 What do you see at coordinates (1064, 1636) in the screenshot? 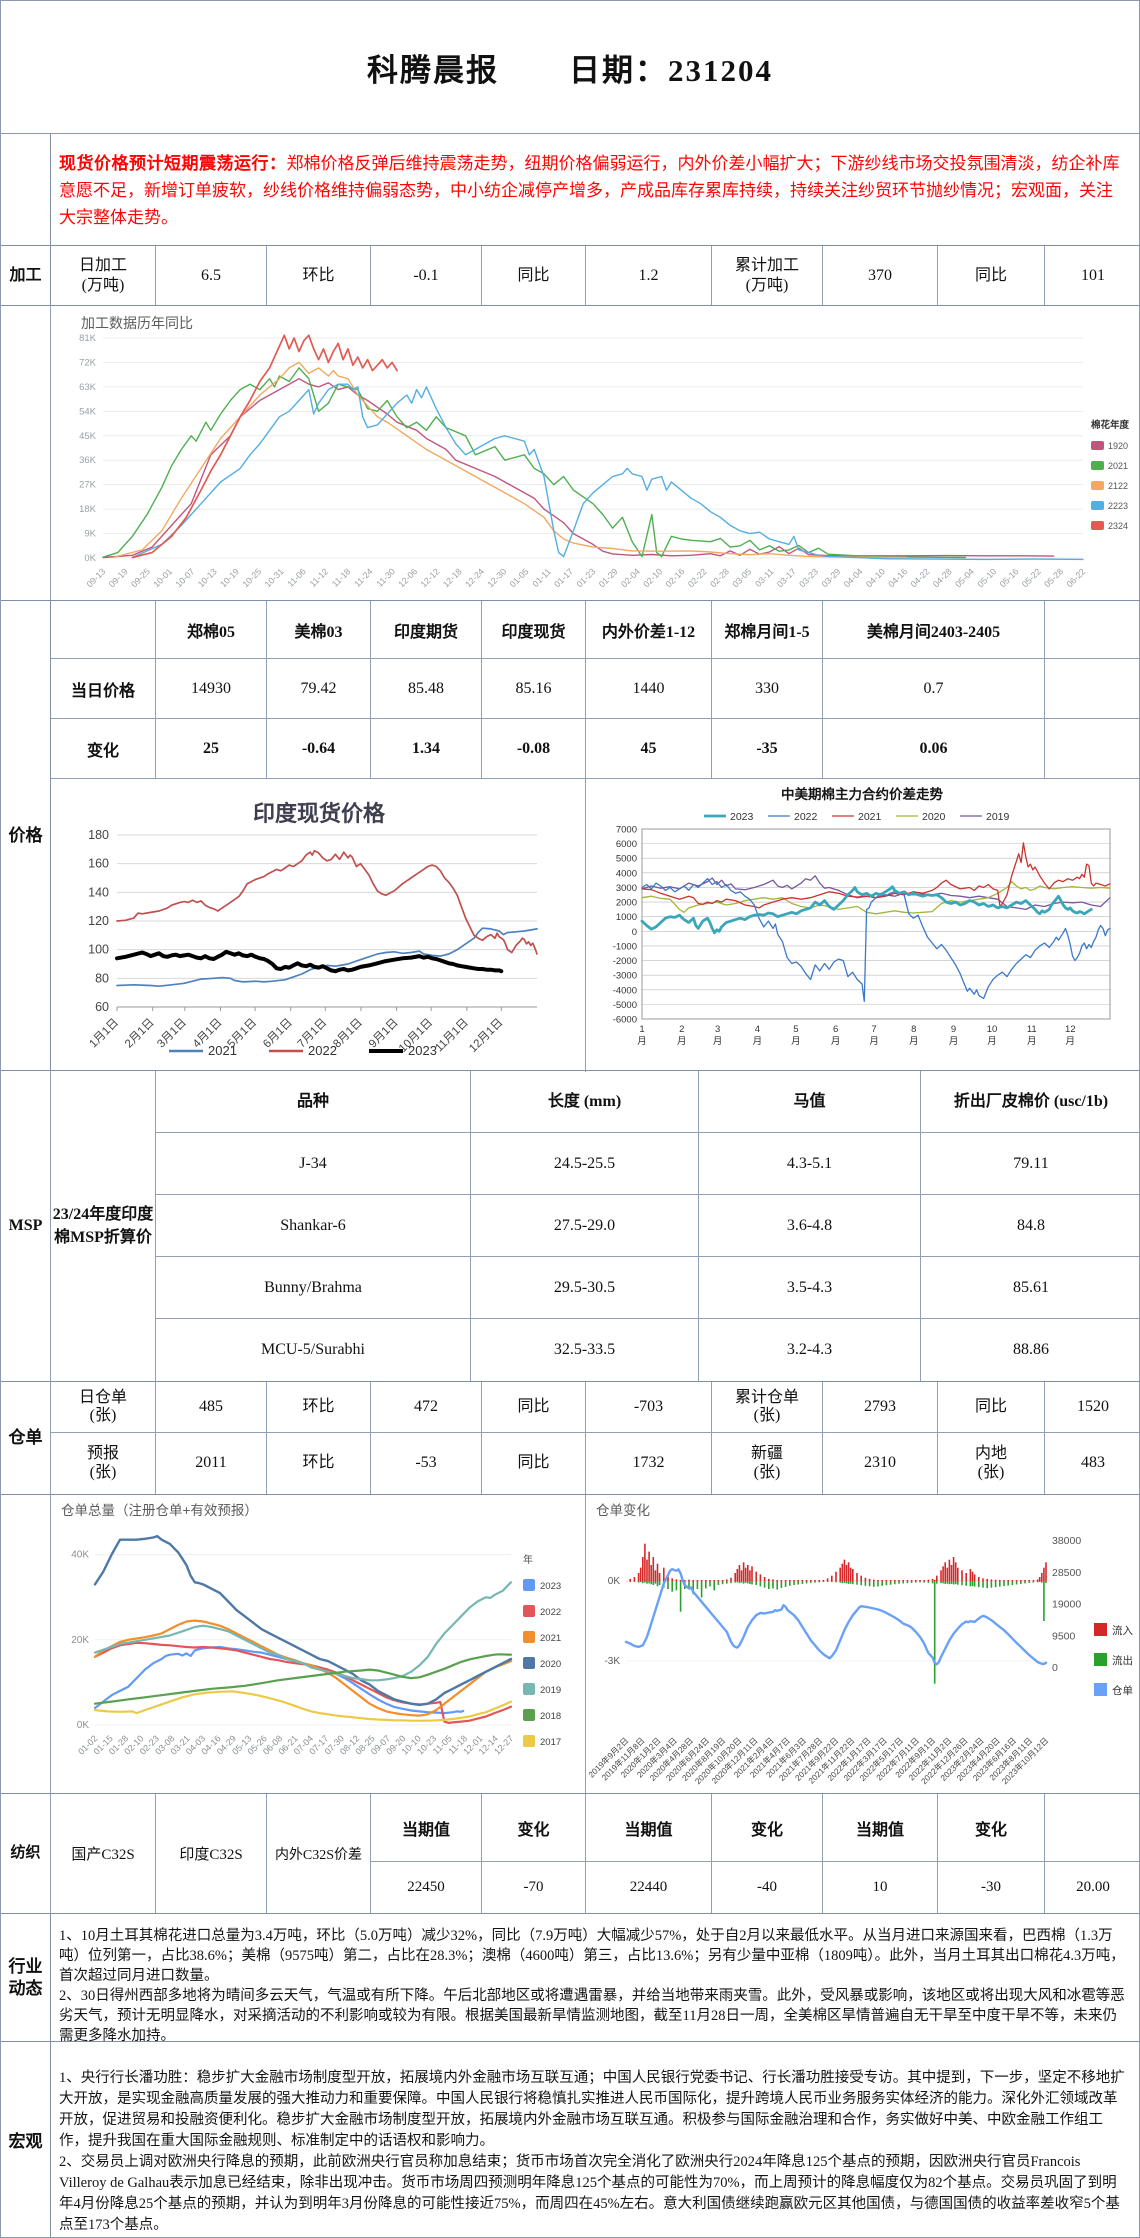
I see `svg-text: 9500` at bounding box center [1064, 1636].